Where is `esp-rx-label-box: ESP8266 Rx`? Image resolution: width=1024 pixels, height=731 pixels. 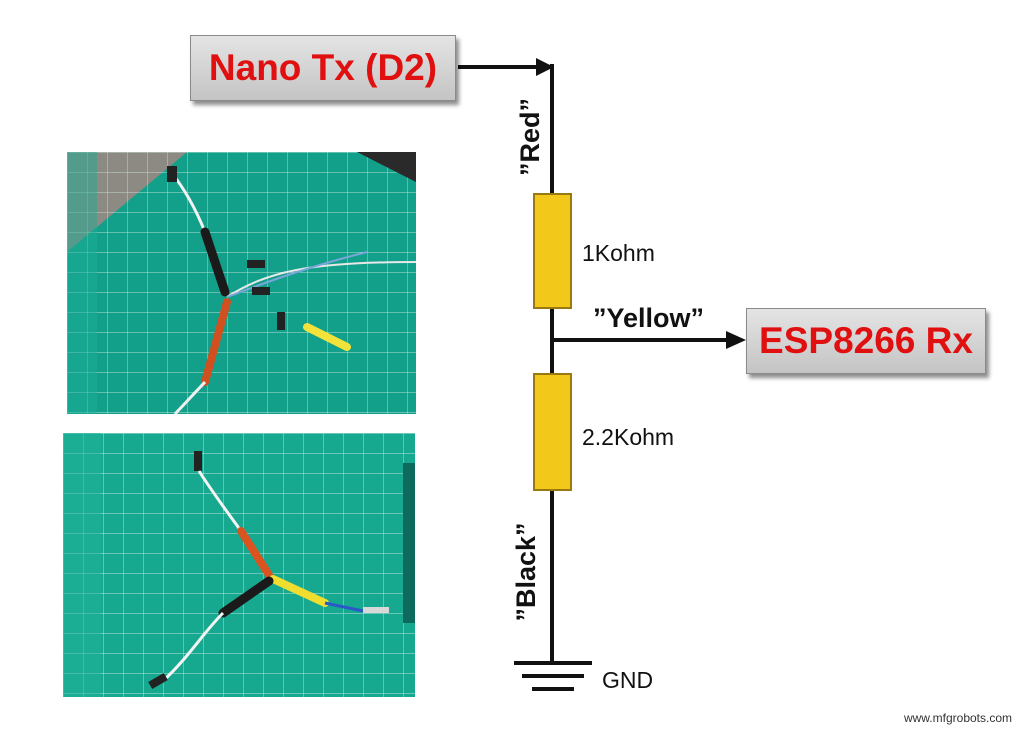 esp-rx-label-box: ESP8266 Rx is located at coordinates (866, 341).